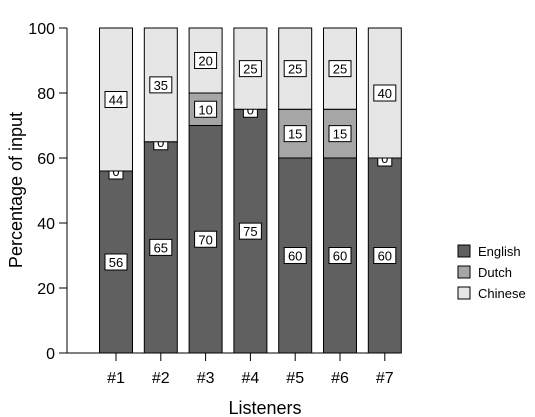 The image size is (535, 417). What do you see at coordinates (46, 159) in the screenshot?
I see `y-tick-label: 60` at bounding box center [46, 159].